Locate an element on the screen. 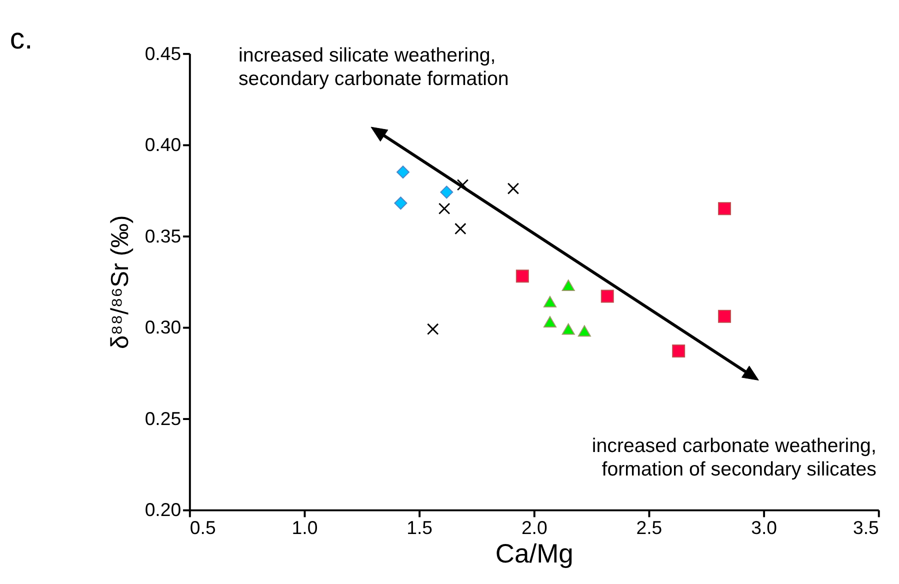  x-tick-label: 1.5 is located at coordinates (419, 527).